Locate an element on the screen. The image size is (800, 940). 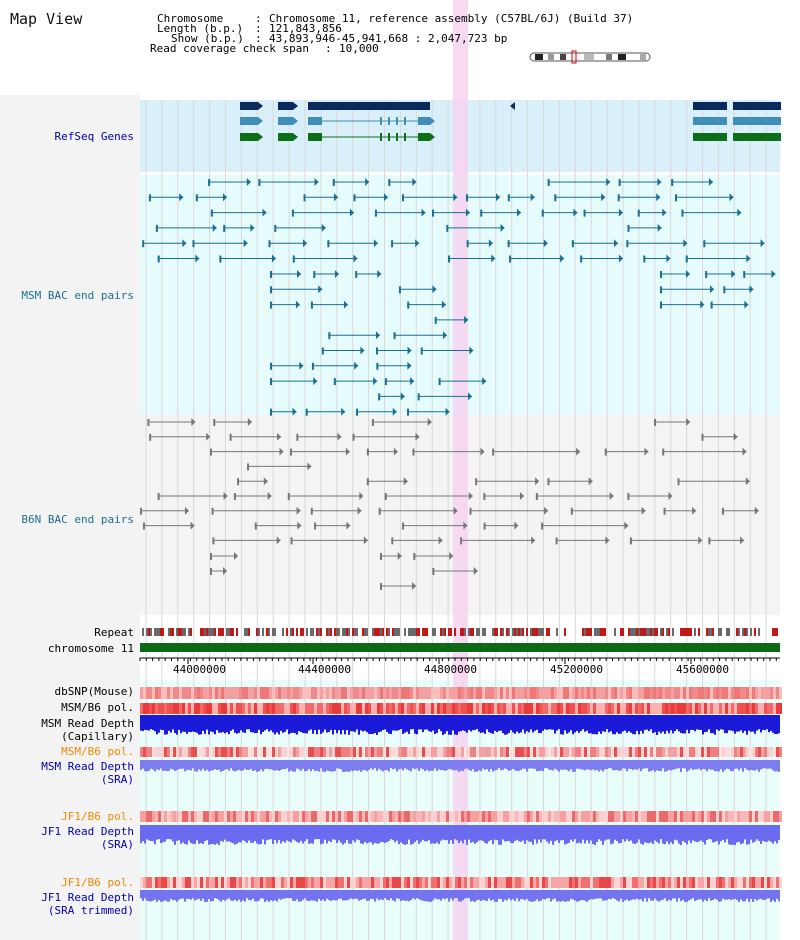
track-label-chromosome: chromosome 11 is located at coordinates (90, 648).